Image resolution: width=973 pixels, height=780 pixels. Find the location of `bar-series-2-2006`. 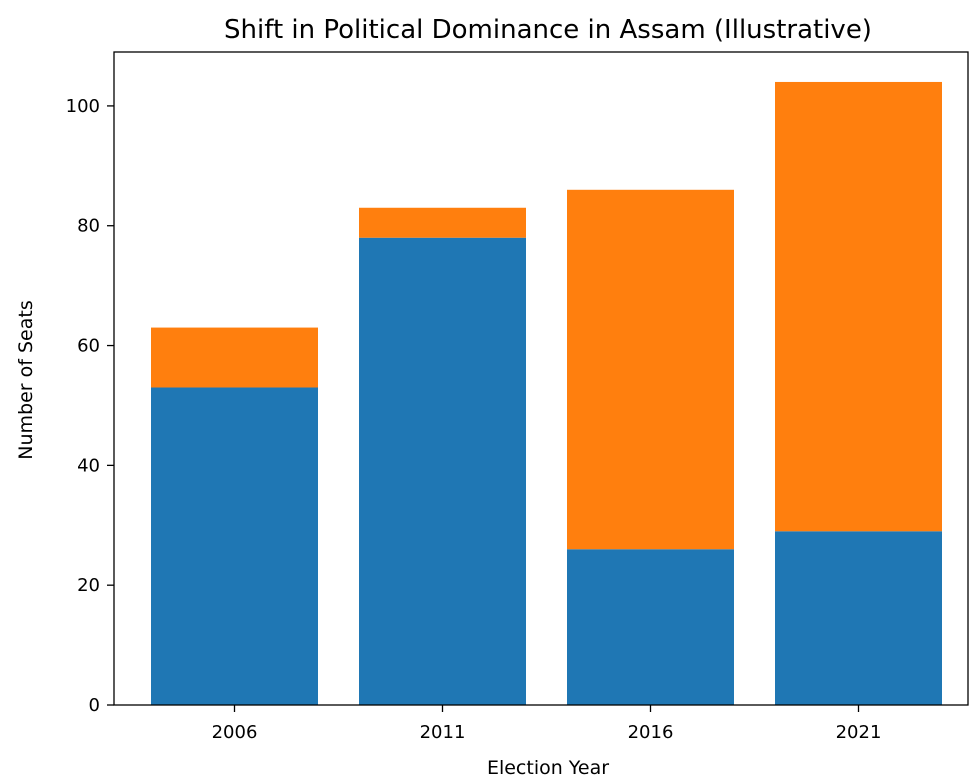

bar-series-2-2006 is located at coordinates (234, 357).